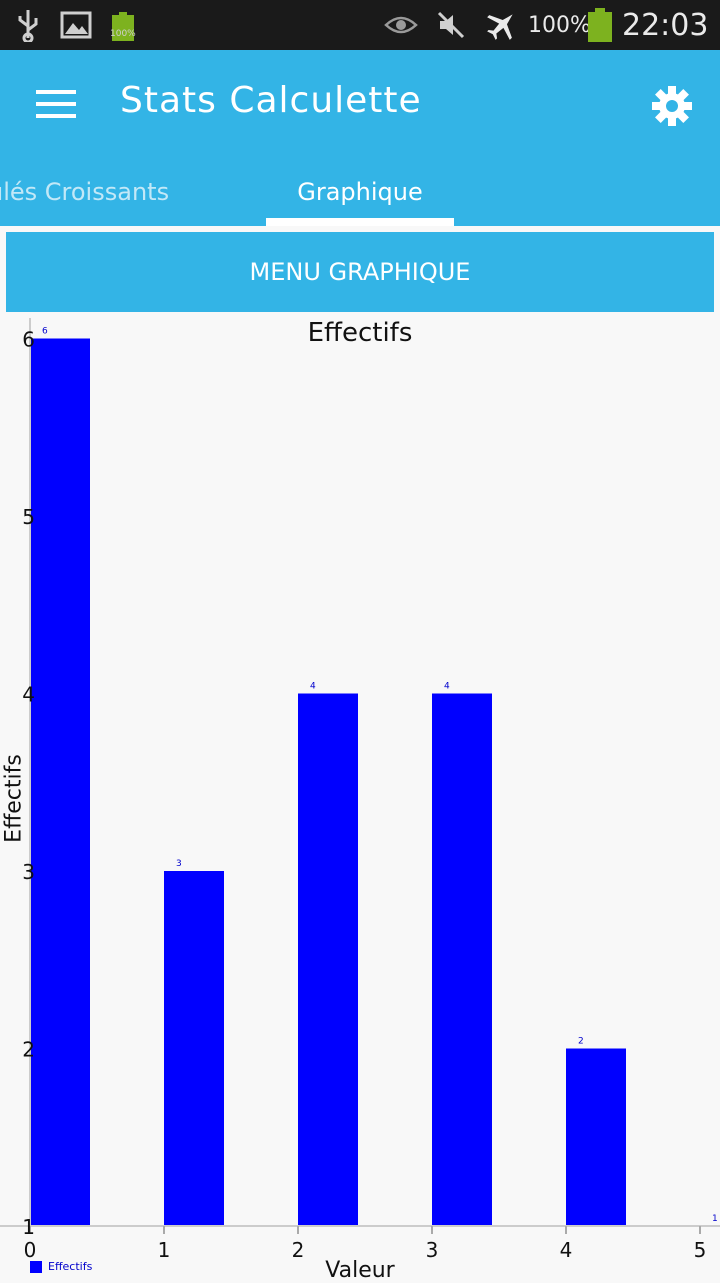  Describe the element at coordinates (401, 25) in the screenshot. I see `eye-icon` at that location.